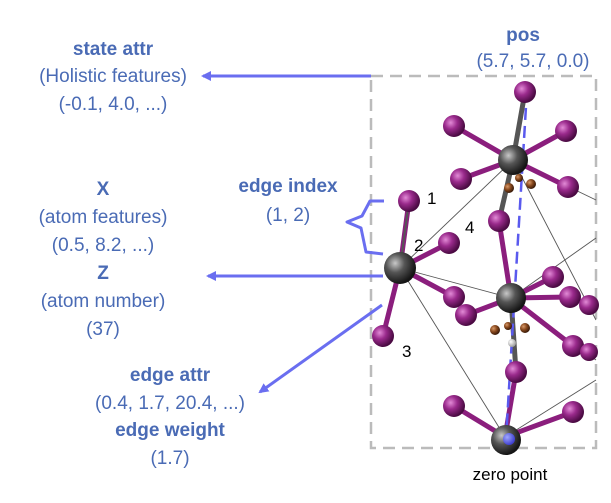 The height and width of the screenshot is (503, 611). Describe the element at coordinates (113, 104) in the screenshot. I see `state-attr-values: (-0.1, 4.0, ...)` at that location.